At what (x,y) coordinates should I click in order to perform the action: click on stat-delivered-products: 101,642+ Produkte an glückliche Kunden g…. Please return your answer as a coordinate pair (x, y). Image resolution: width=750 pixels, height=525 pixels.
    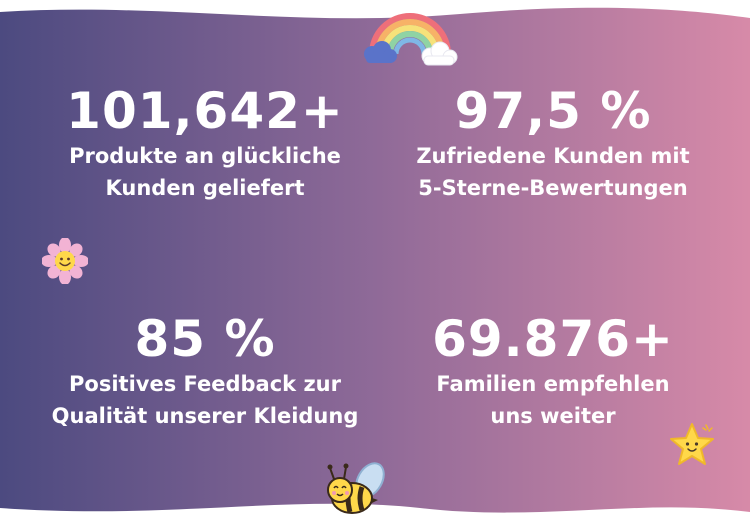
    Looking at the image, I should click on (205, 143).